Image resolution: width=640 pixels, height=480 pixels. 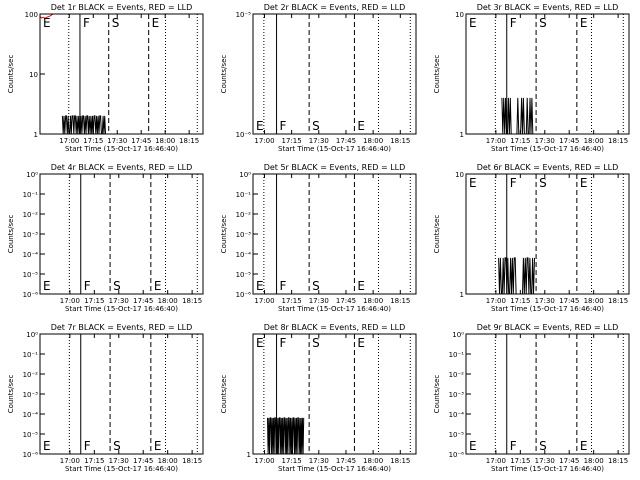 What do you see at coordinates (122, 327) in the screenshot?
I see `panel-title: Det 7r BLACK = Events, RED = LLD` at bounding box center [122, 327].